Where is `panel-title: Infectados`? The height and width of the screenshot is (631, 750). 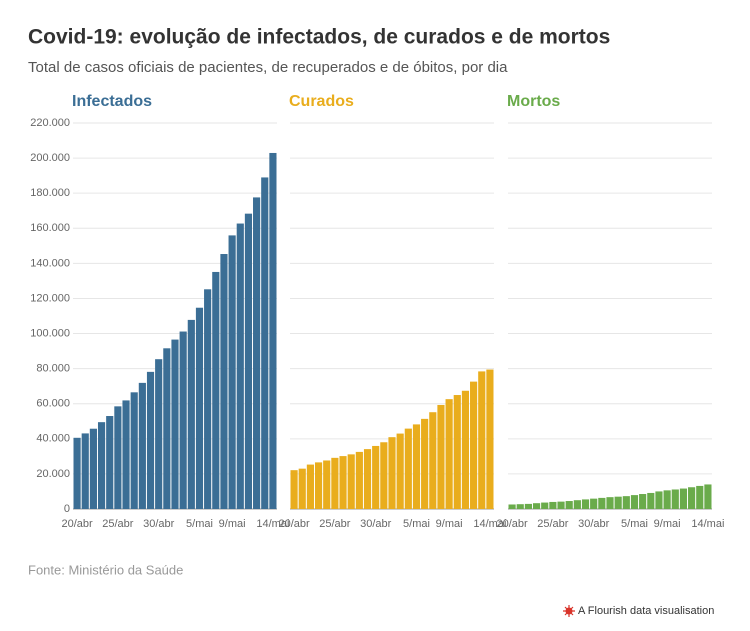
panel-title: Infectados is located at coordinates (112, 101).